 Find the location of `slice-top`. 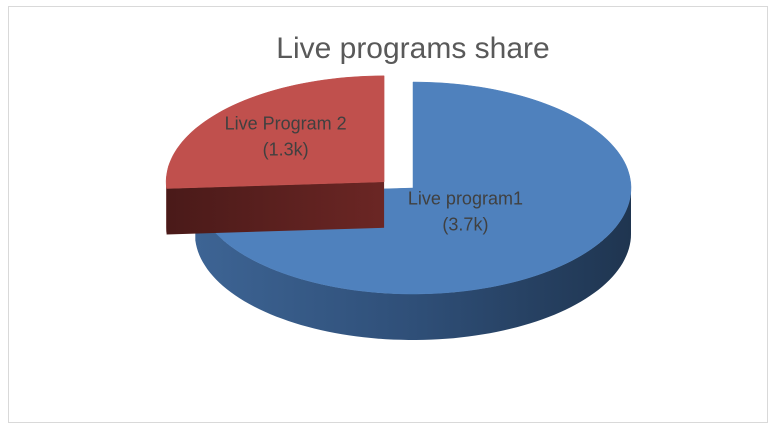

slice-top is located at coordinates (275, 132).